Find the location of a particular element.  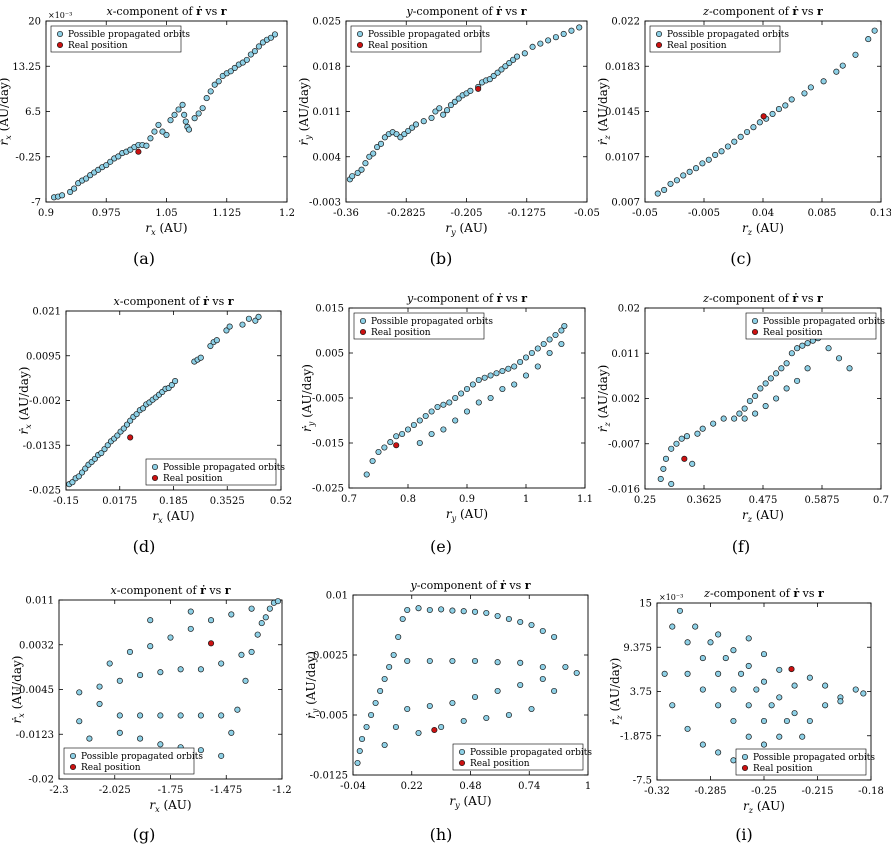

chart-title: z-component of ṙ vs r is located at coordinates (762, 11).